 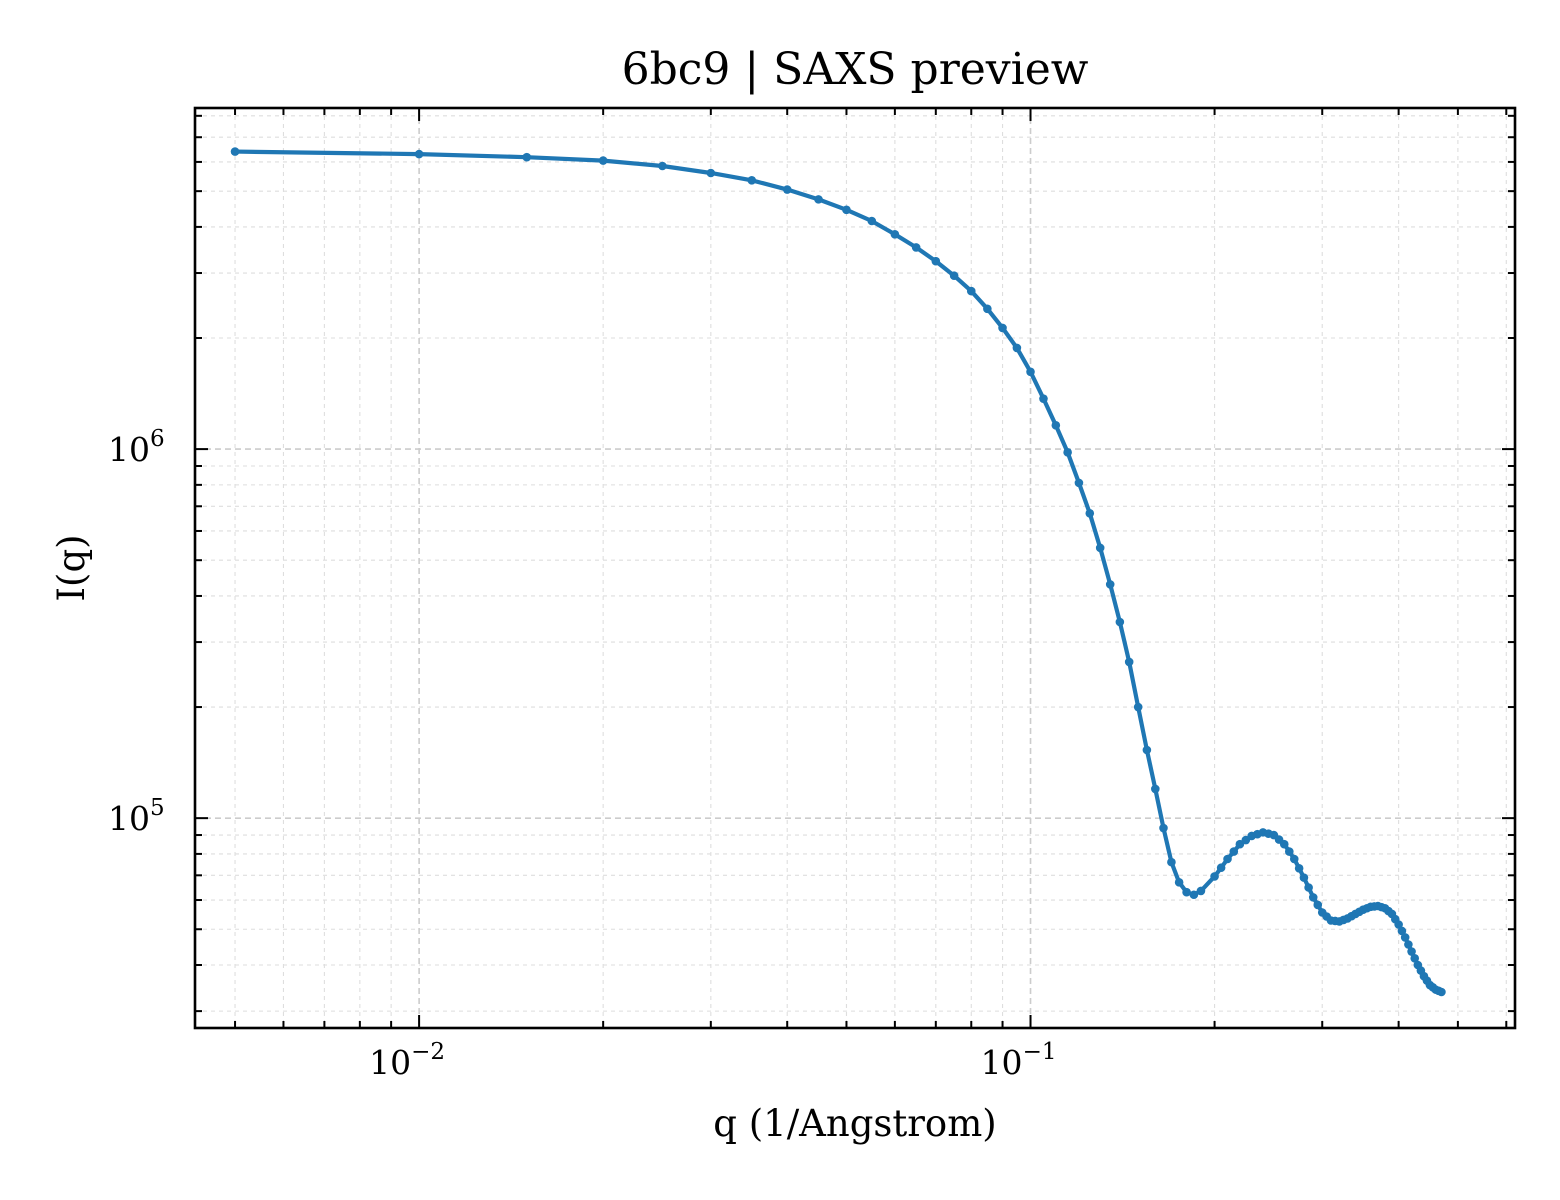 What do you see at coordinates (407, 1060) in the screenshot?
I see `x-tick-label: 10⁻²` at bounding box center [407, 1060].